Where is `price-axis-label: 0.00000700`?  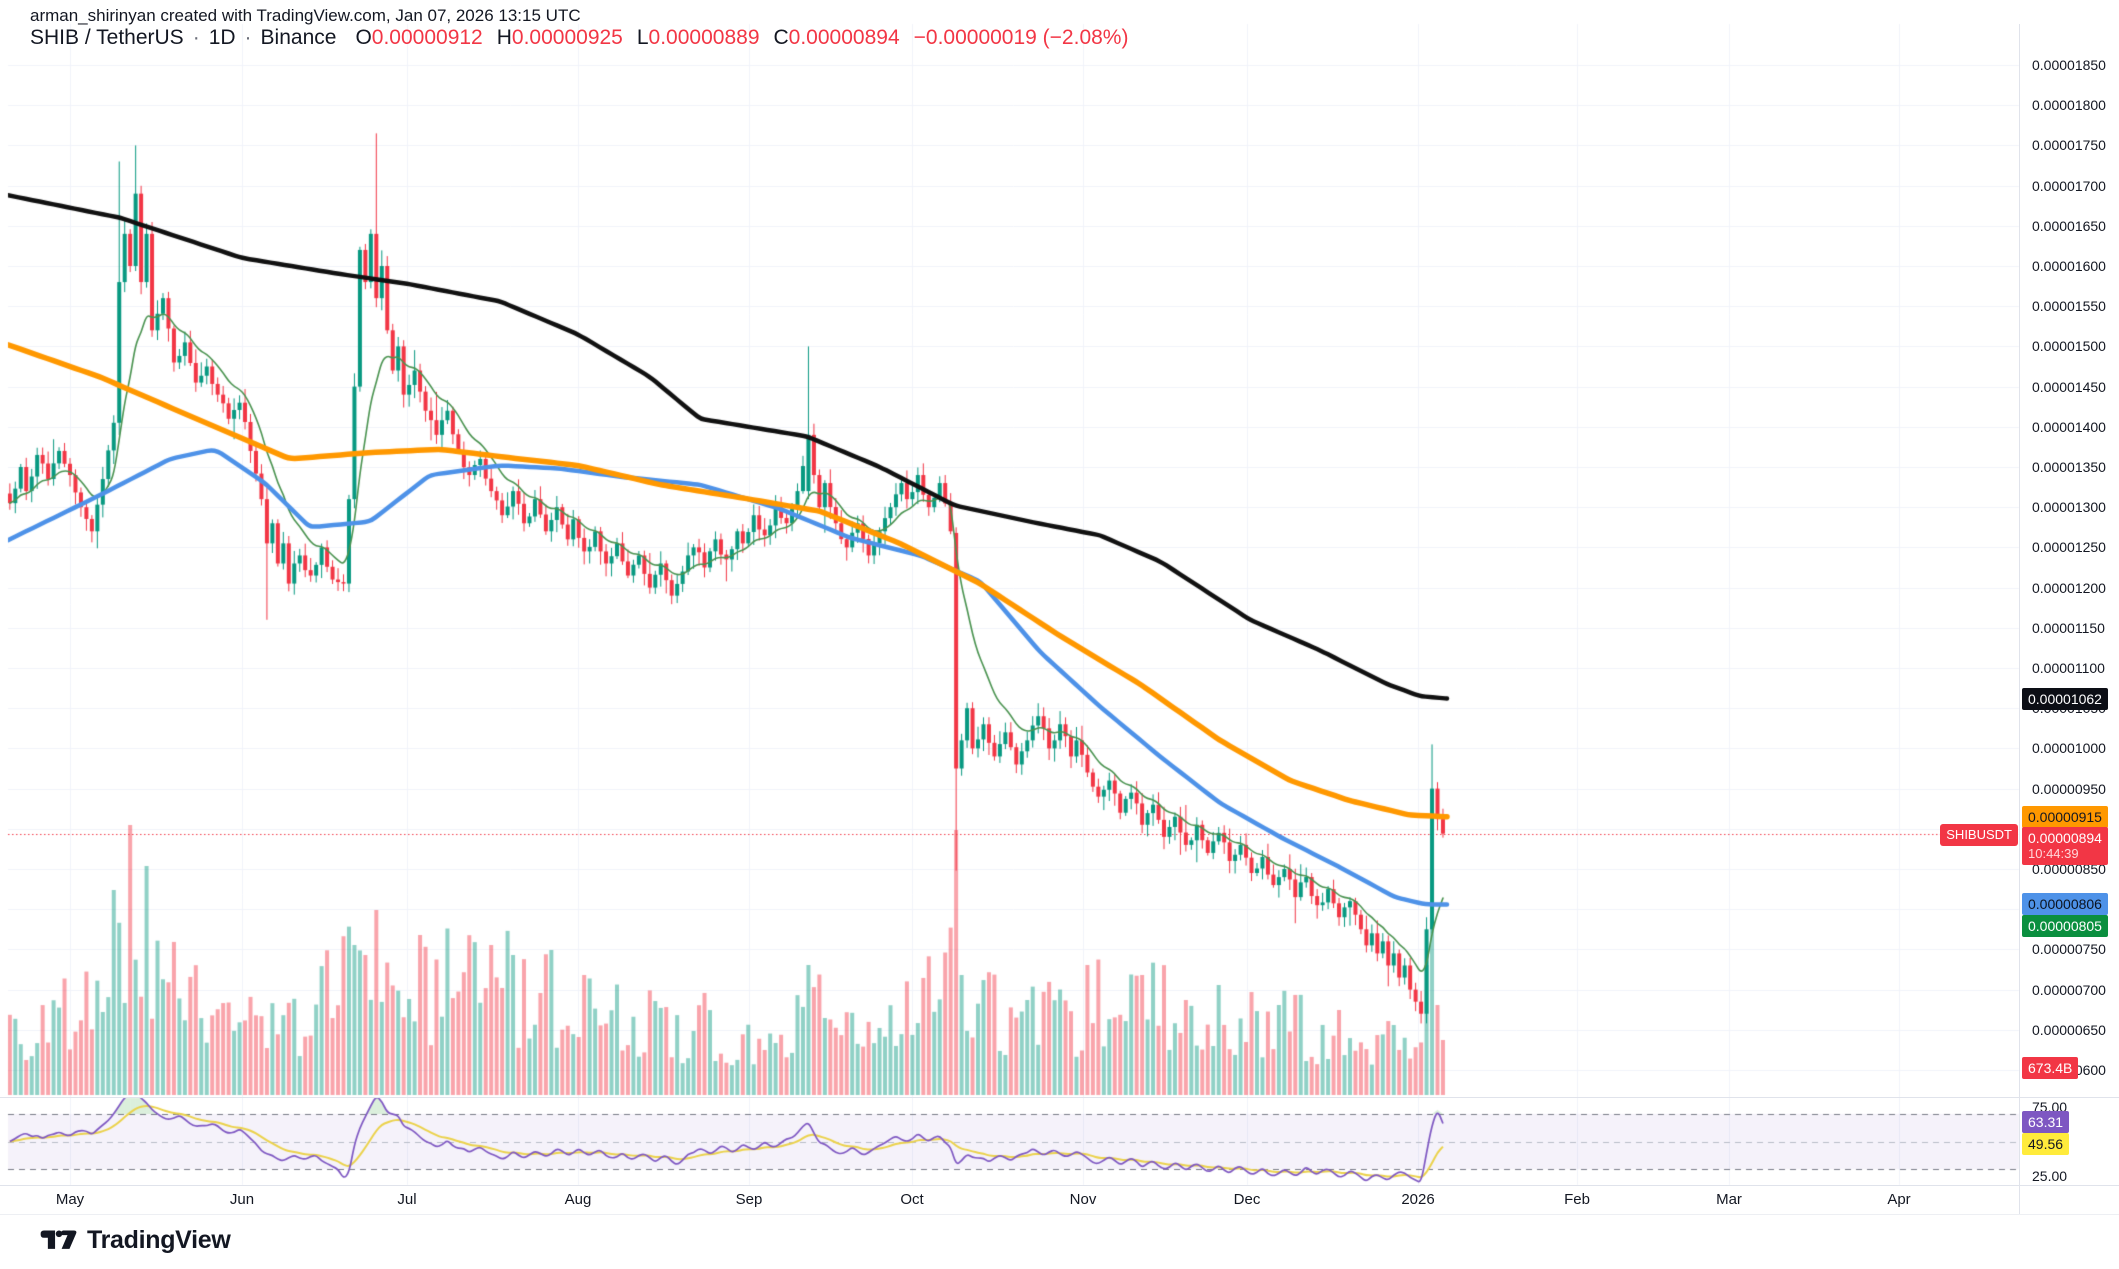 price-axis-label: 0.00000700 is located at coordinates (2069, 990).